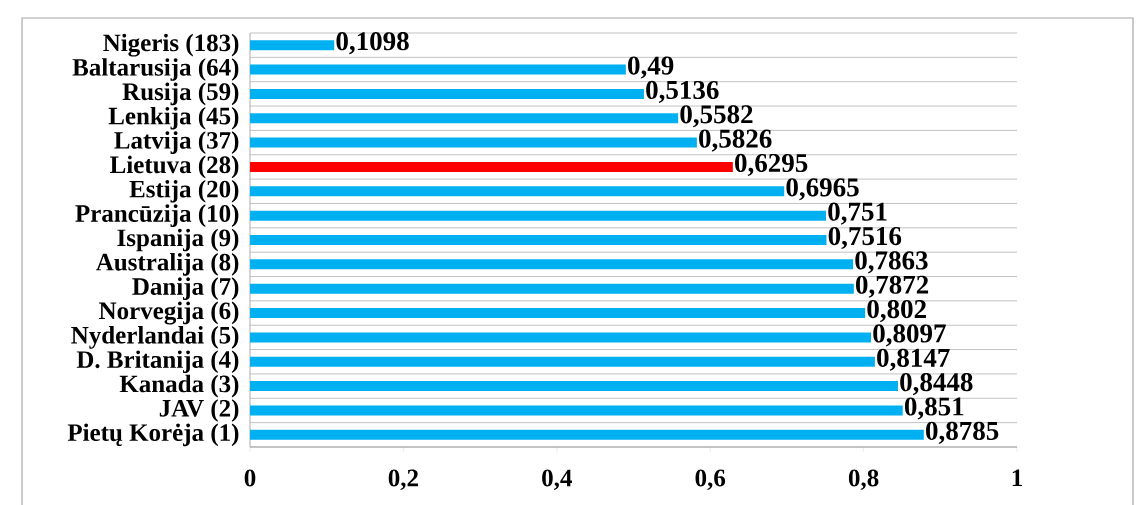 The image size is (1137, 505). What do you see at coordinates (171, 45) in the screenshot?
I see `y-tick-label: Nigeris (183)` at bounding box center [171, 45].